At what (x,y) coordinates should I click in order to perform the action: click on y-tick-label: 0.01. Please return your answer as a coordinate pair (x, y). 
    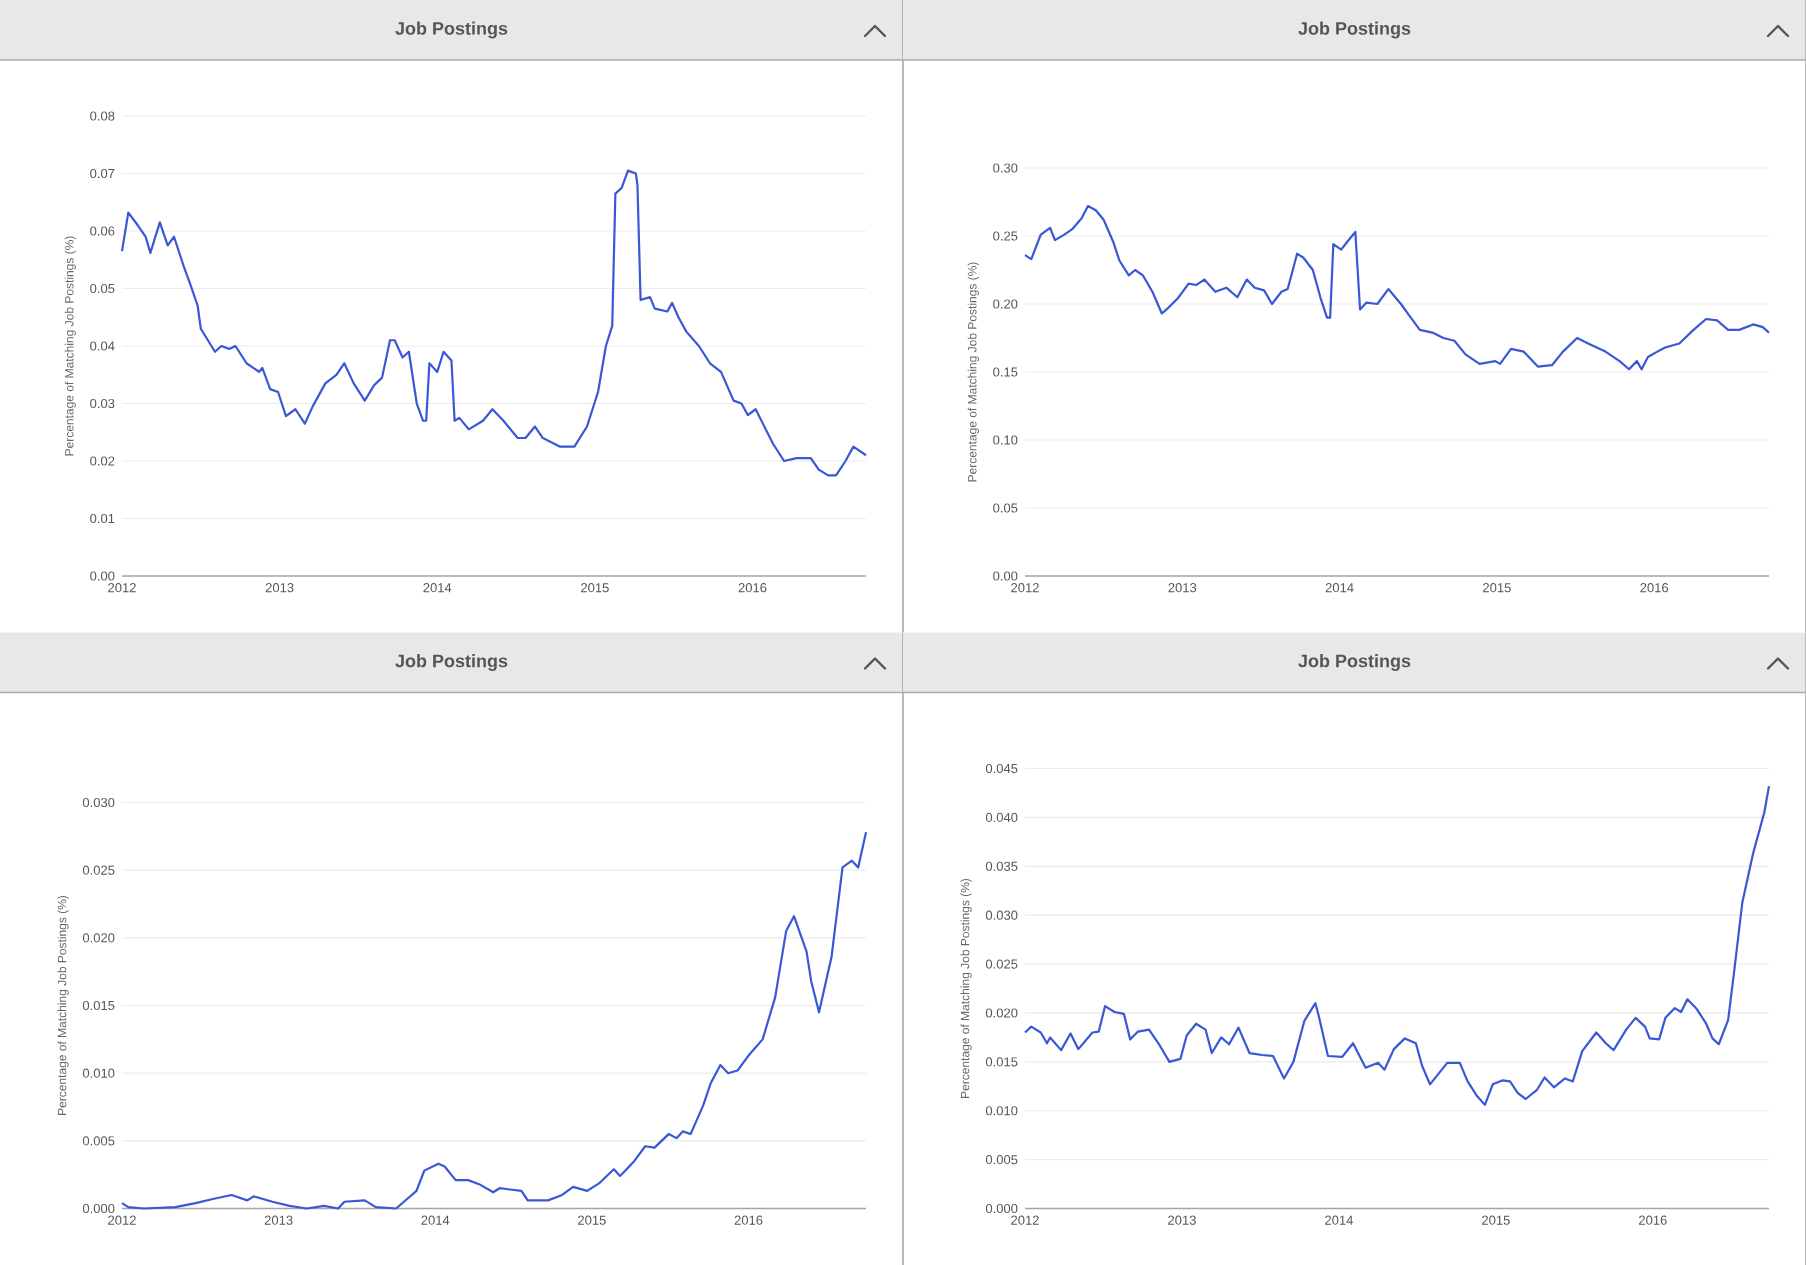
    Looking at the image, I should click on (102, 518).